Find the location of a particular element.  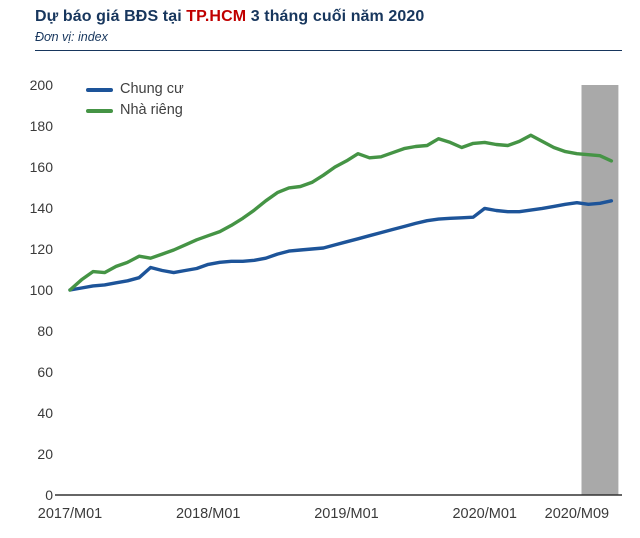

y-tick-label: 180 is located at coordinates (41, 126).